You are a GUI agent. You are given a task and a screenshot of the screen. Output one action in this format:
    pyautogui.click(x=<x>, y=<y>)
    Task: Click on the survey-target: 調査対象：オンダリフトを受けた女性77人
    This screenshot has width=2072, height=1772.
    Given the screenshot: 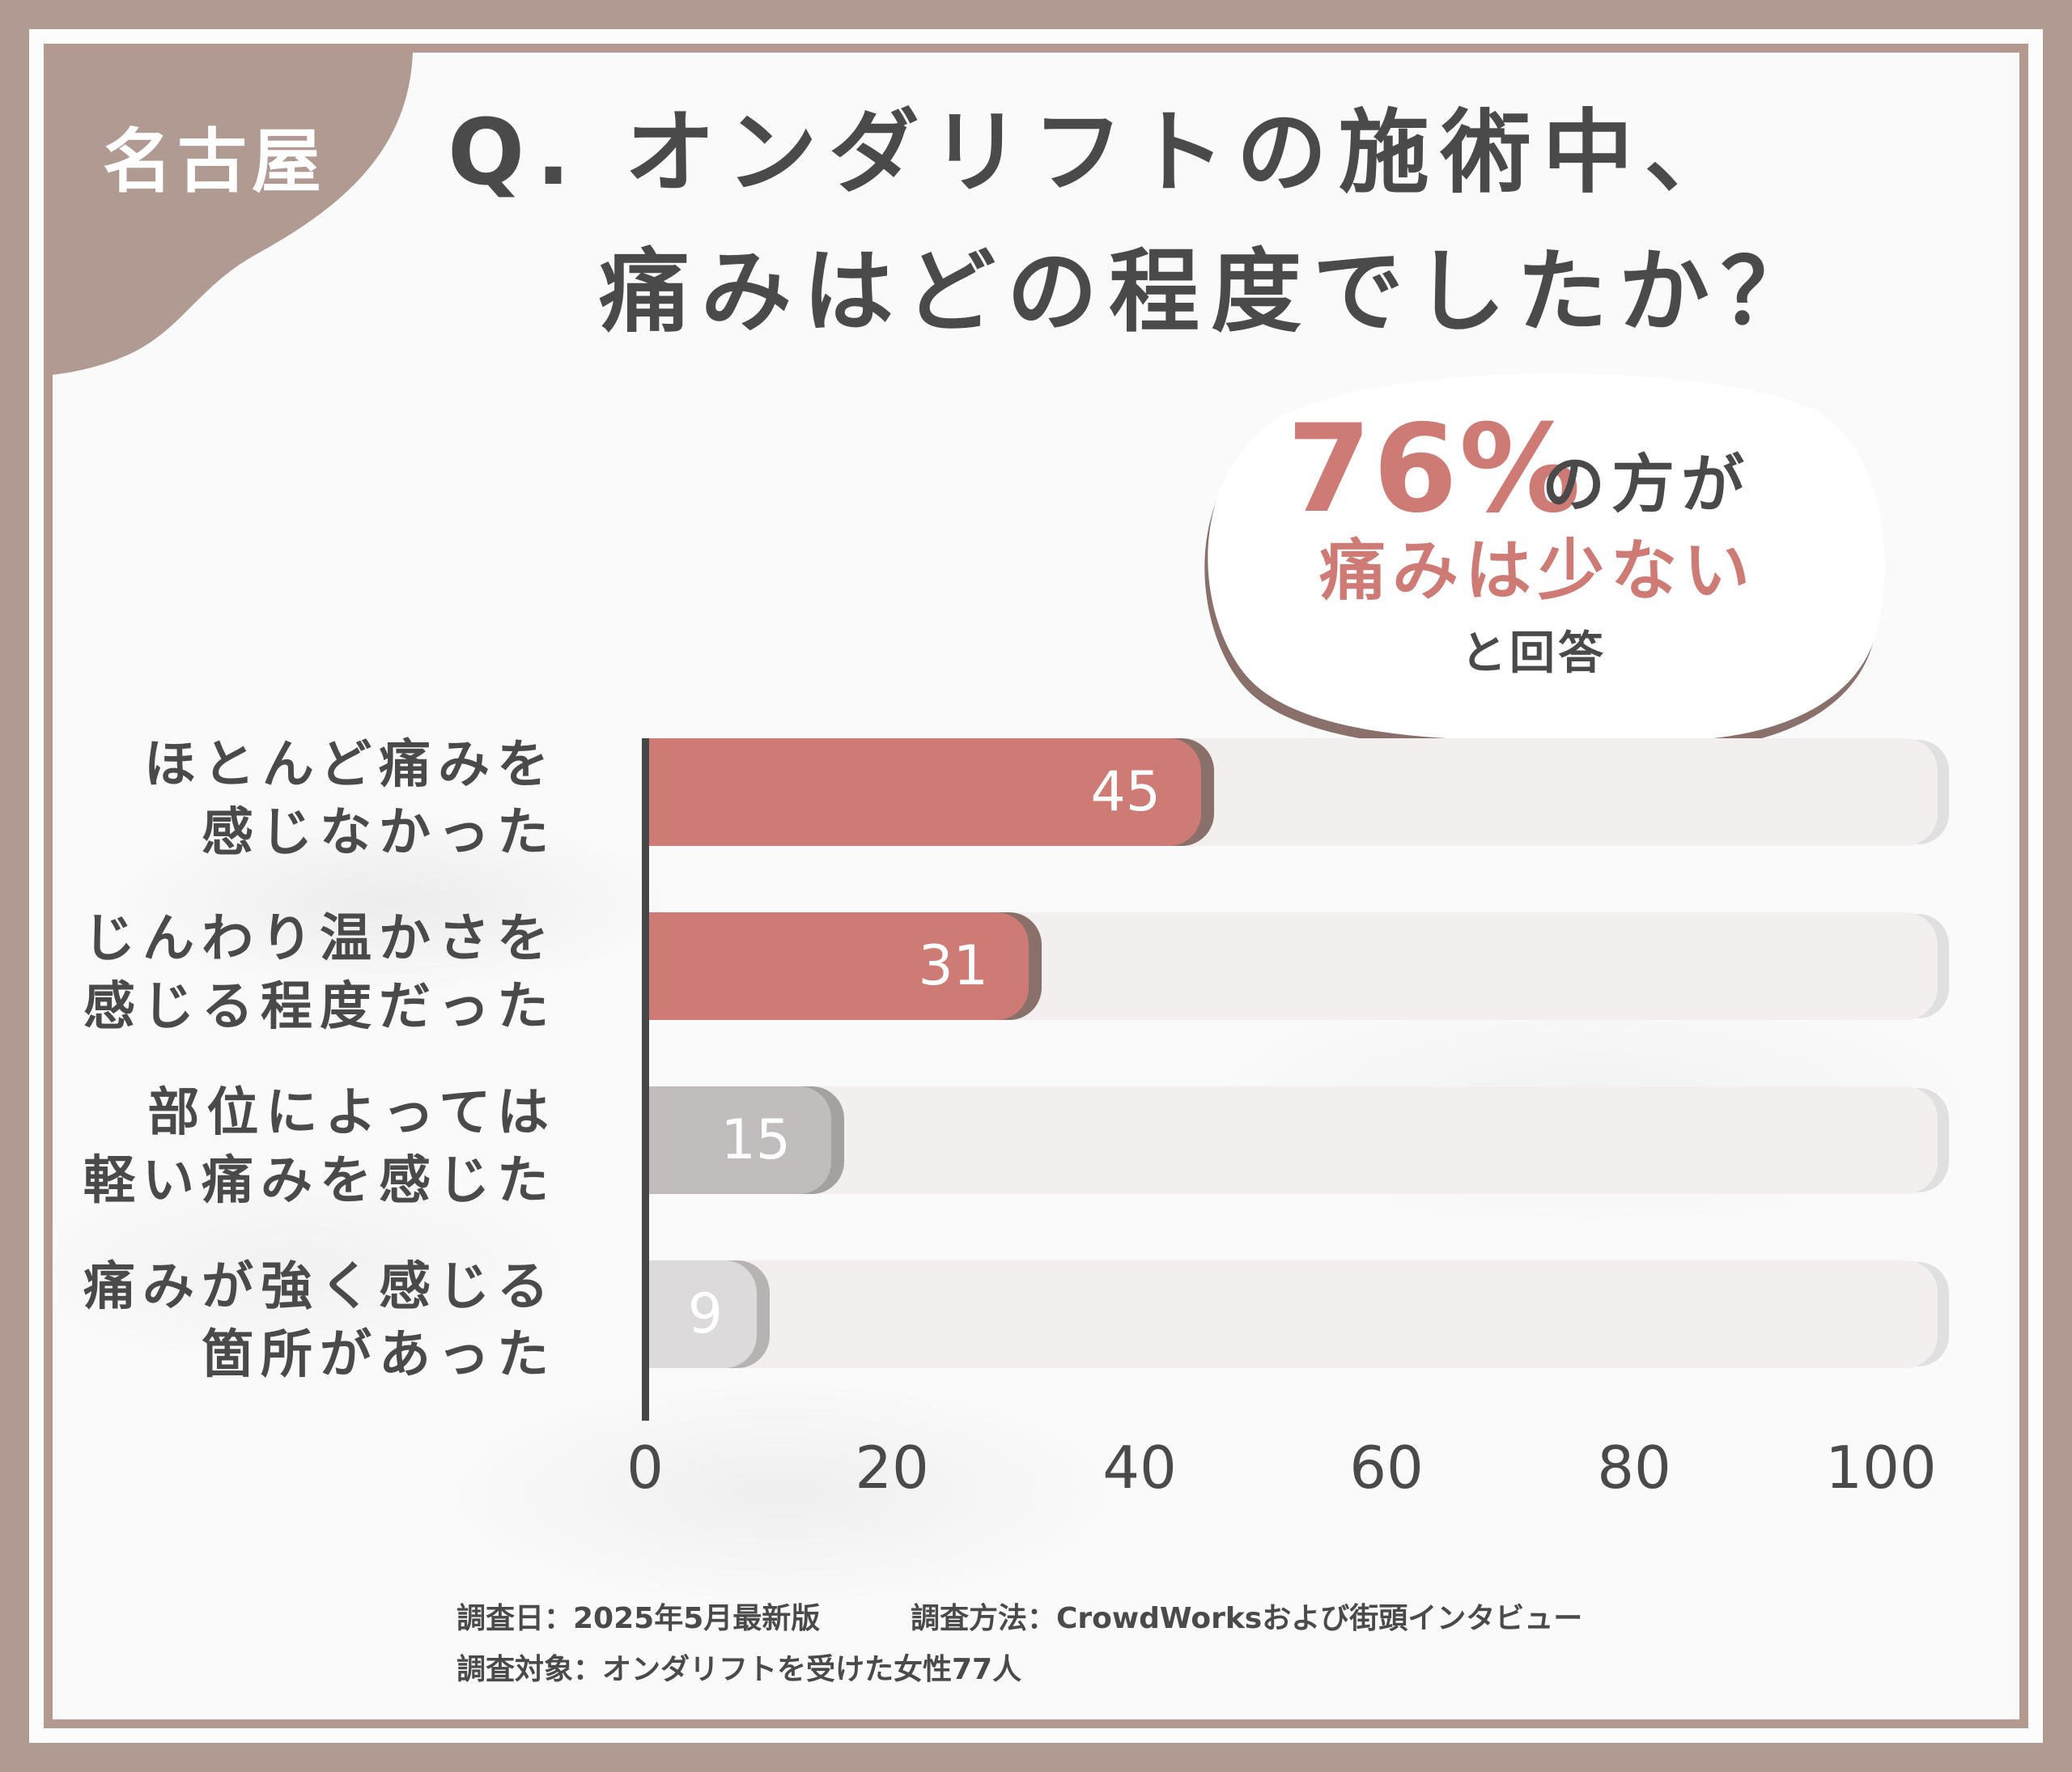 What is the action you would take?
    pyautogui.click(x=739, y=1670)
    